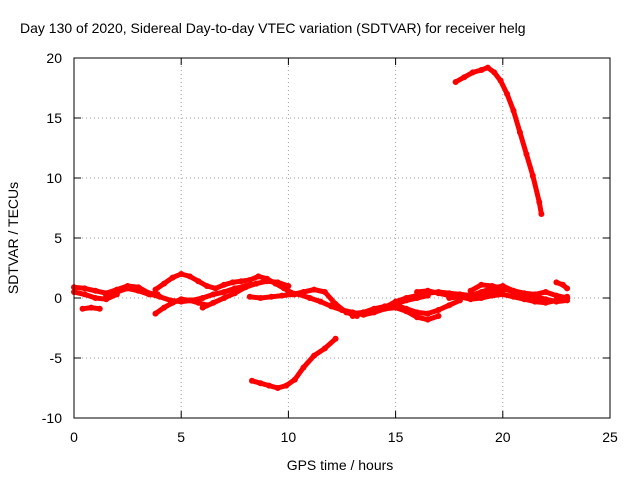 The height and width of the screenshot is (480, 640). I want to click on series-track-m, so click(406, 308).